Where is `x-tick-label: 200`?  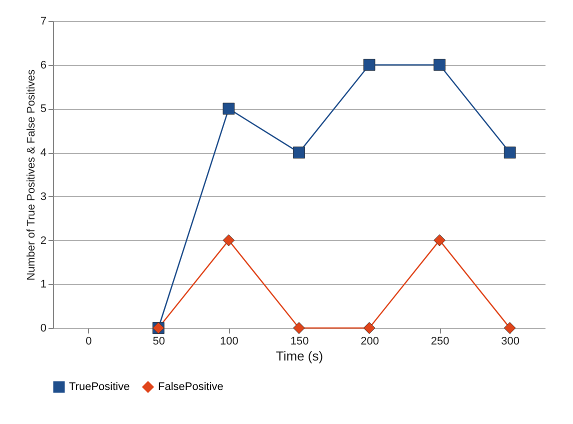
x-tick-label: 200 is located at coordinates (369, 342).